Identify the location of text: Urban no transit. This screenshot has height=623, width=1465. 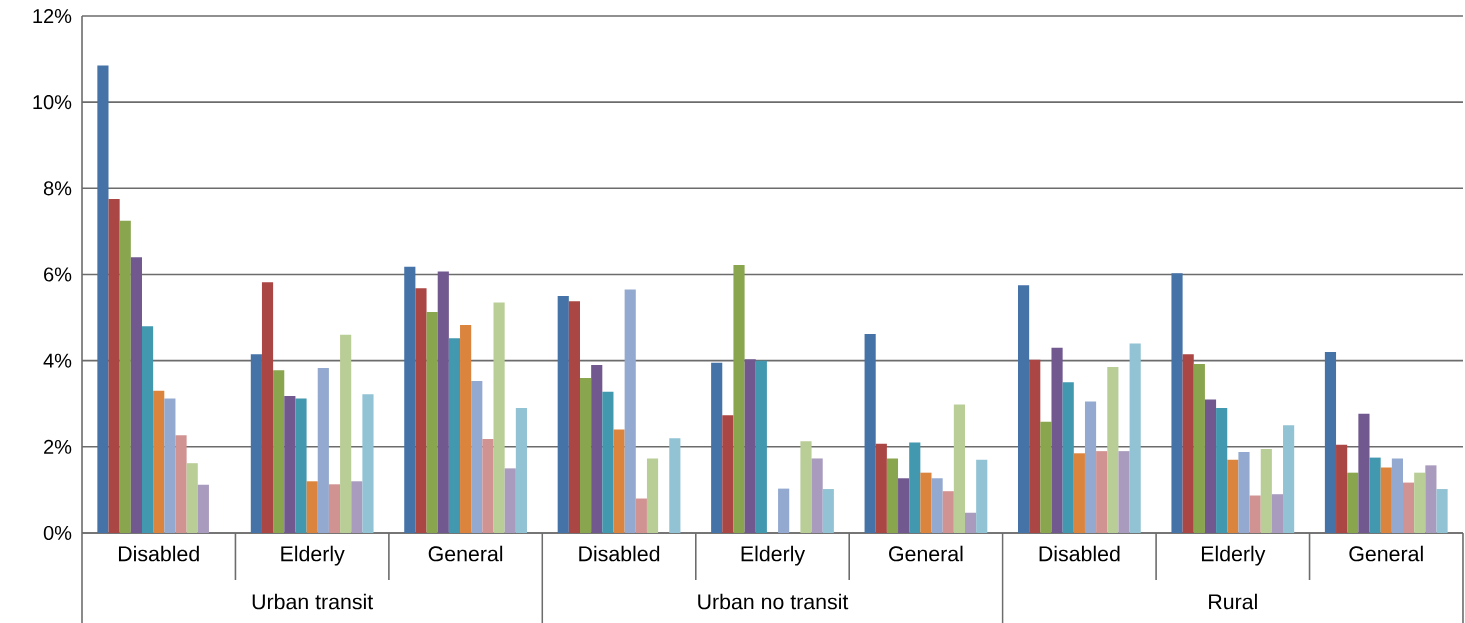
(773, 601).